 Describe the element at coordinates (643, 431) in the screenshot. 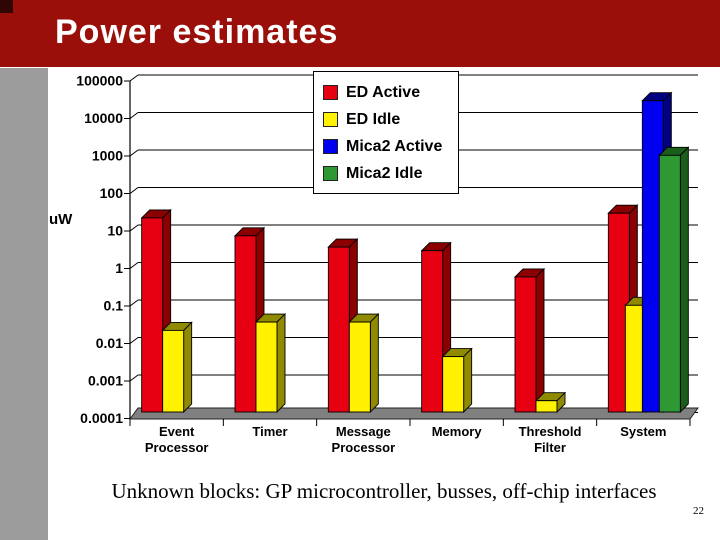

I see `category-label: System` at that location.